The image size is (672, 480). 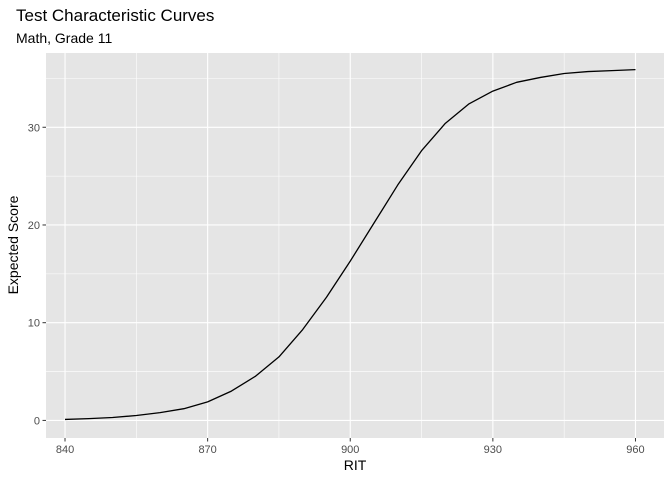 I want to click on y-tick-label: 0, so click(x=37, y=421).